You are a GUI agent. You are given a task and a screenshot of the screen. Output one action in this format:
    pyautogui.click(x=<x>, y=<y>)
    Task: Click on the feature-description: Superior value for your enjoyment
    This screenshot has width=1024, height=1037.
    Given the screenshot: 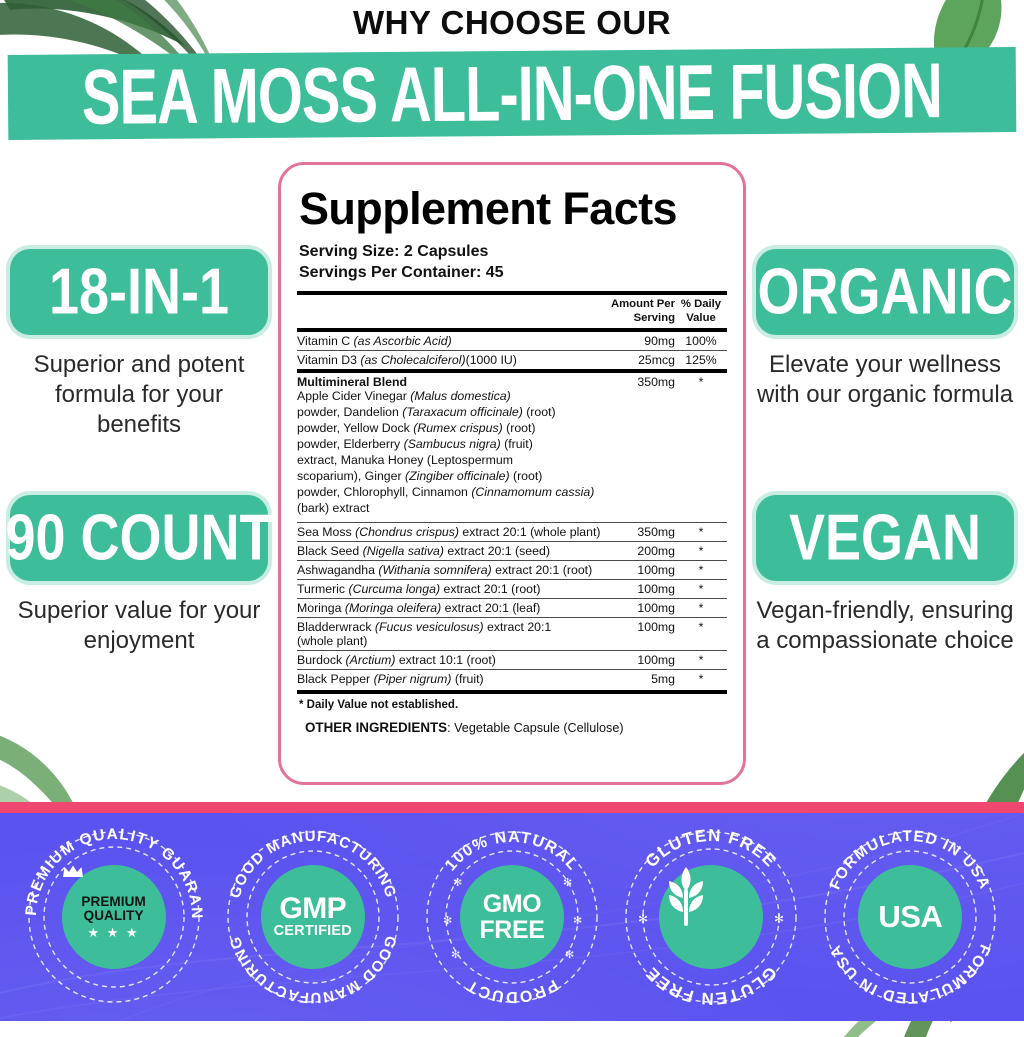 What is the action you would take?
    pyautogui.click(x=139, y=626)
    